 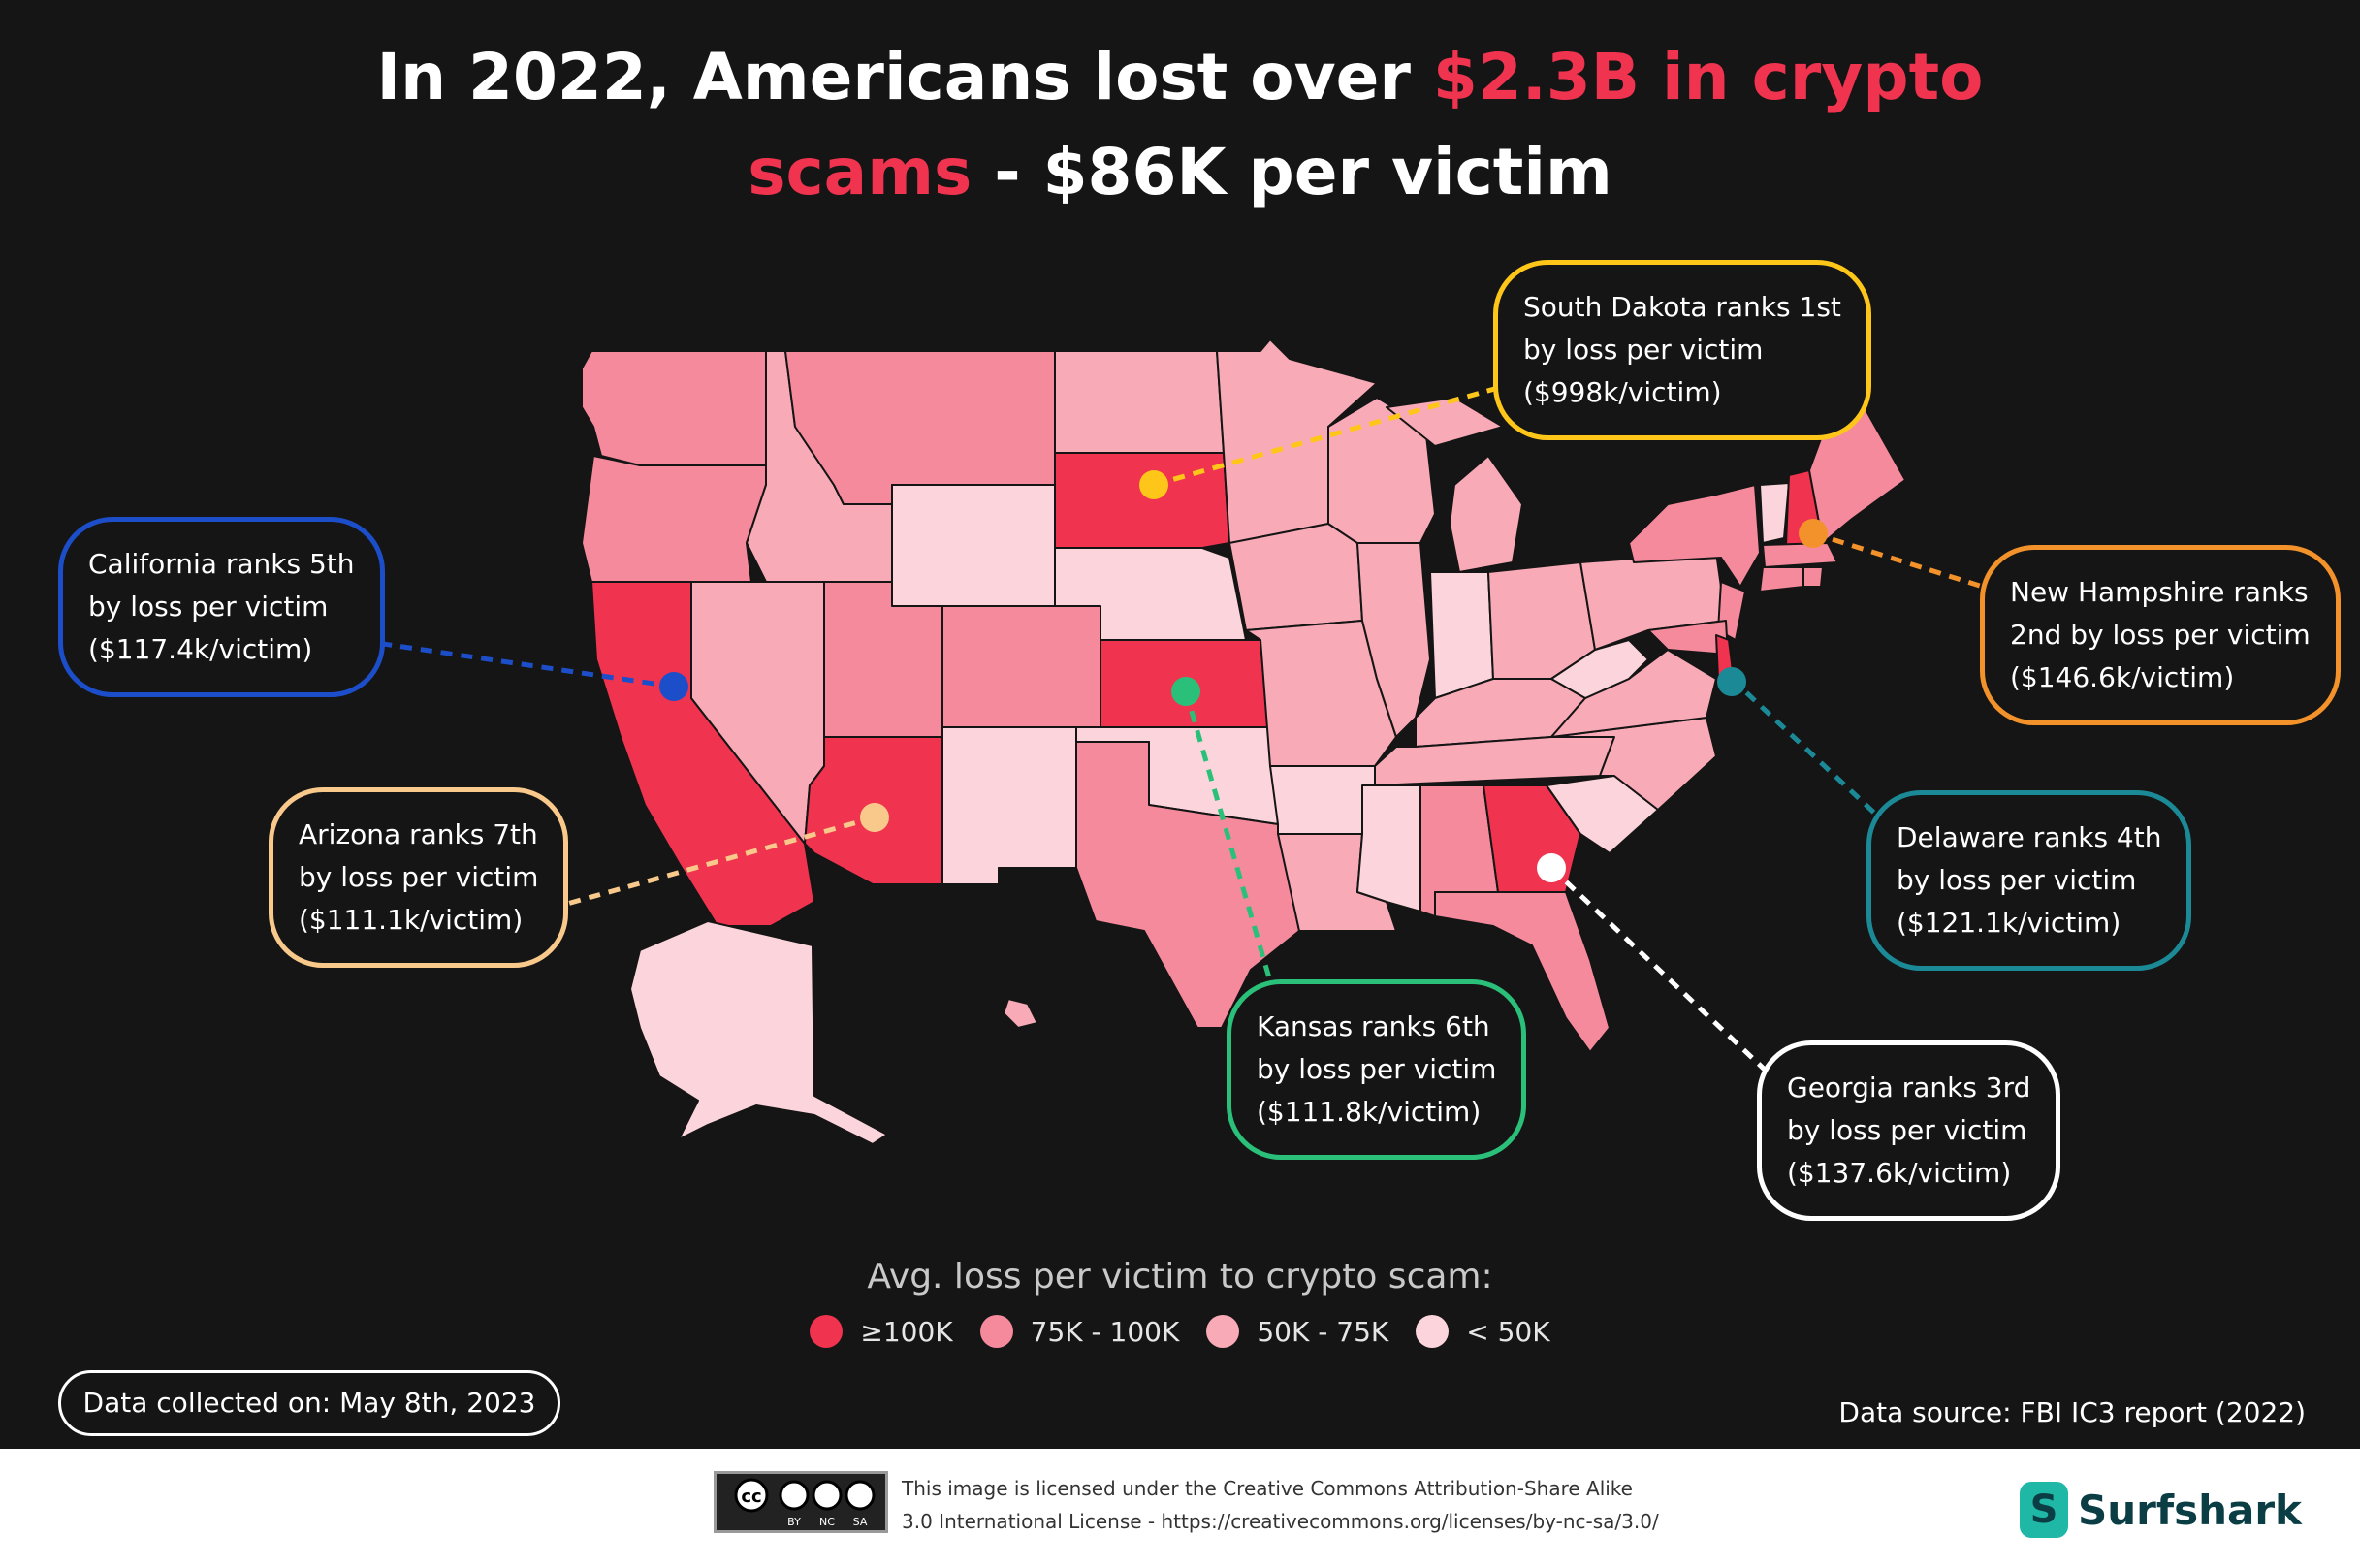 I want to click on leader-georgia, so click(x=1658, y=969).